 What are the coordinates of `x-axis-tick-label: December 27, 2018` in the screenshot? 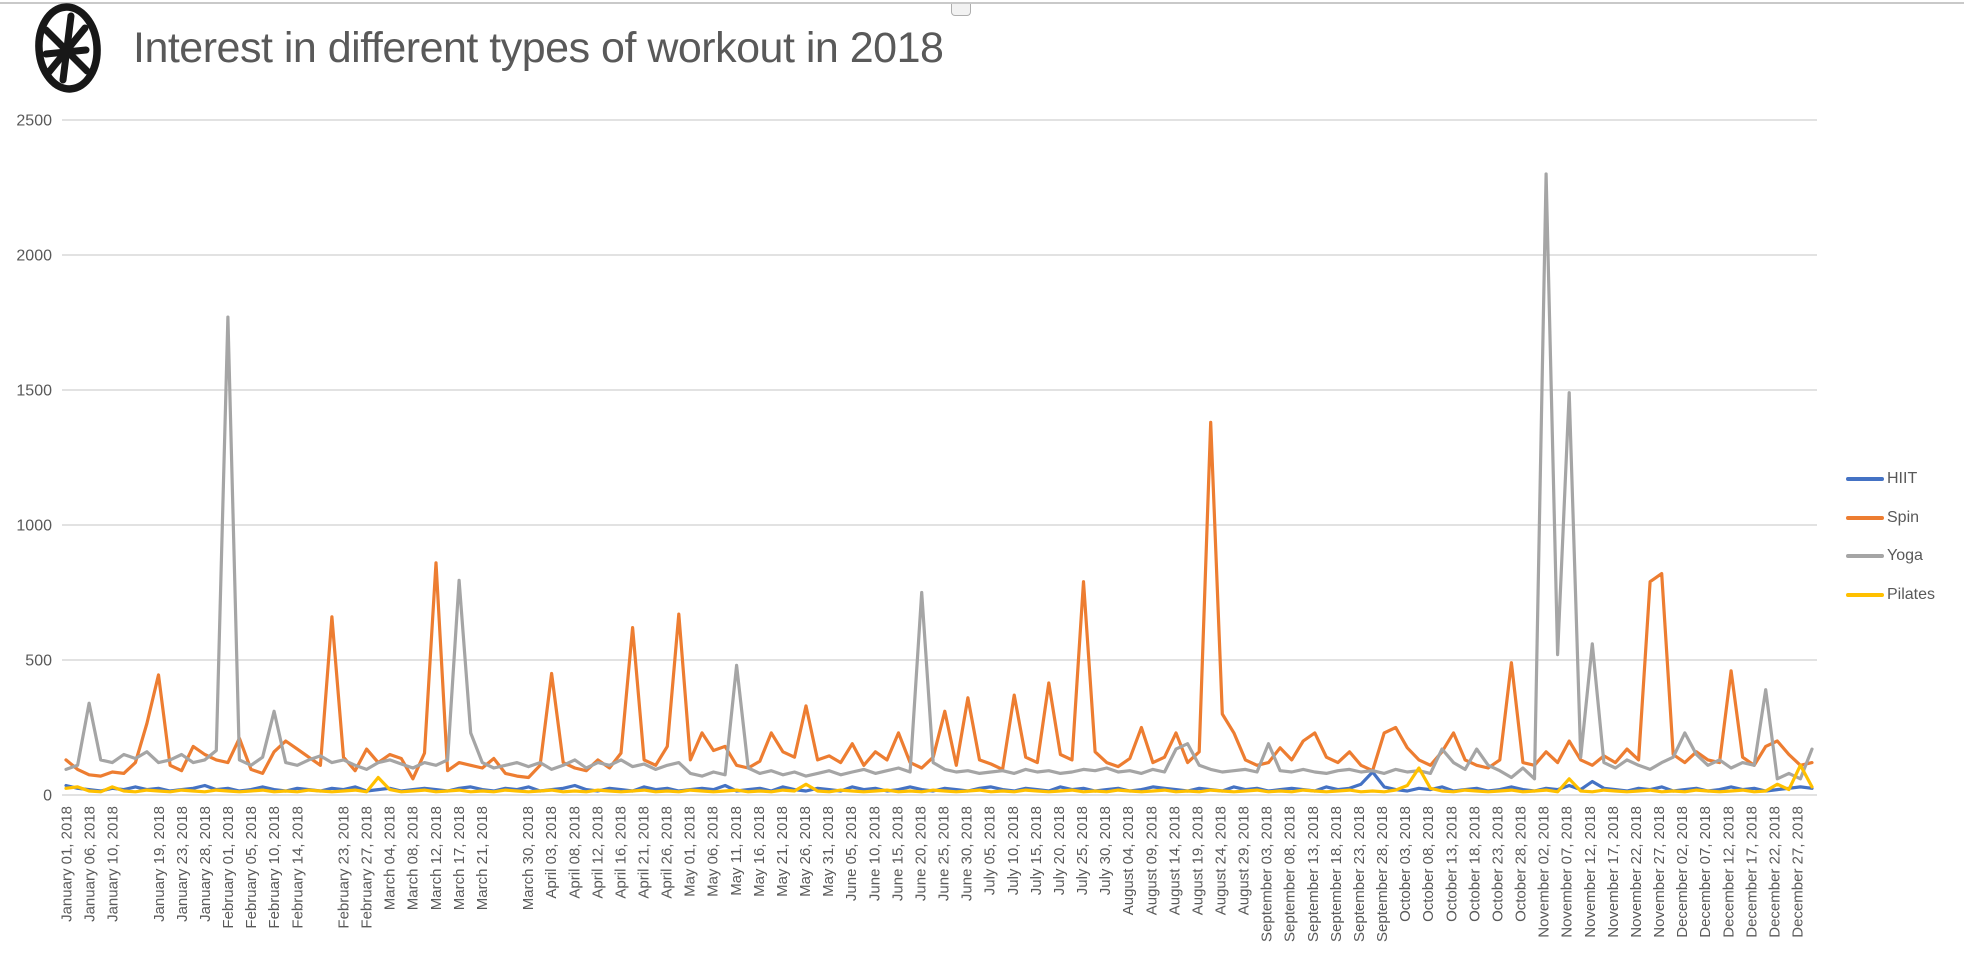 It's located at (1798, 872).